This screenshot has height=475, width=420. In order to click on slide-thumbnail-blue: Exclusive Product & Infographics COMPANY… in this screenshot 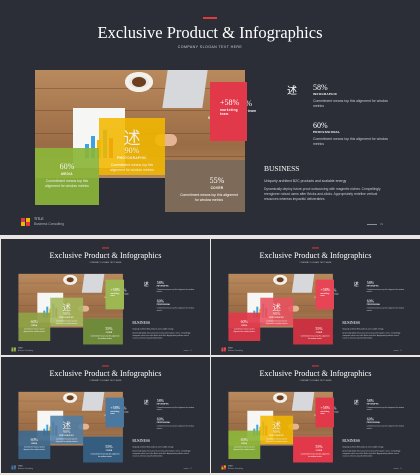, I will do `click(105, 415)`.